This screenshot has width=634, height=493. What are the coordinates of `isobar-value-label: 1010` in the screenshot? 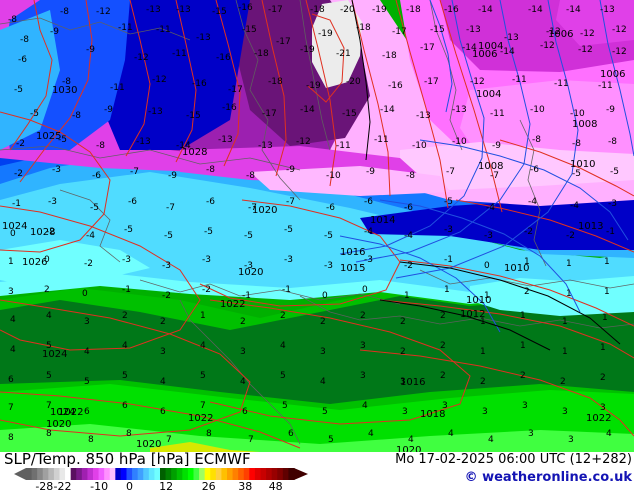 It's located at (583, 164).